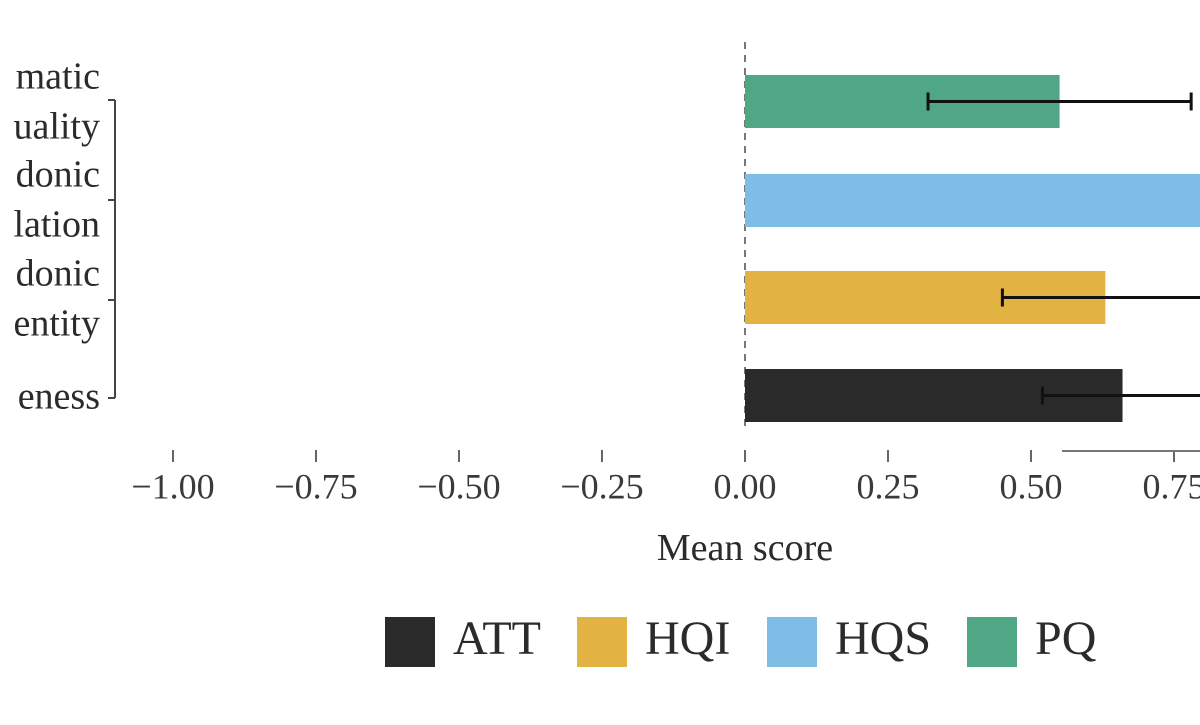 The width and height of the screenshot is (1200, 725). I want to click on legend-swatch-pq, so click(992, 642).